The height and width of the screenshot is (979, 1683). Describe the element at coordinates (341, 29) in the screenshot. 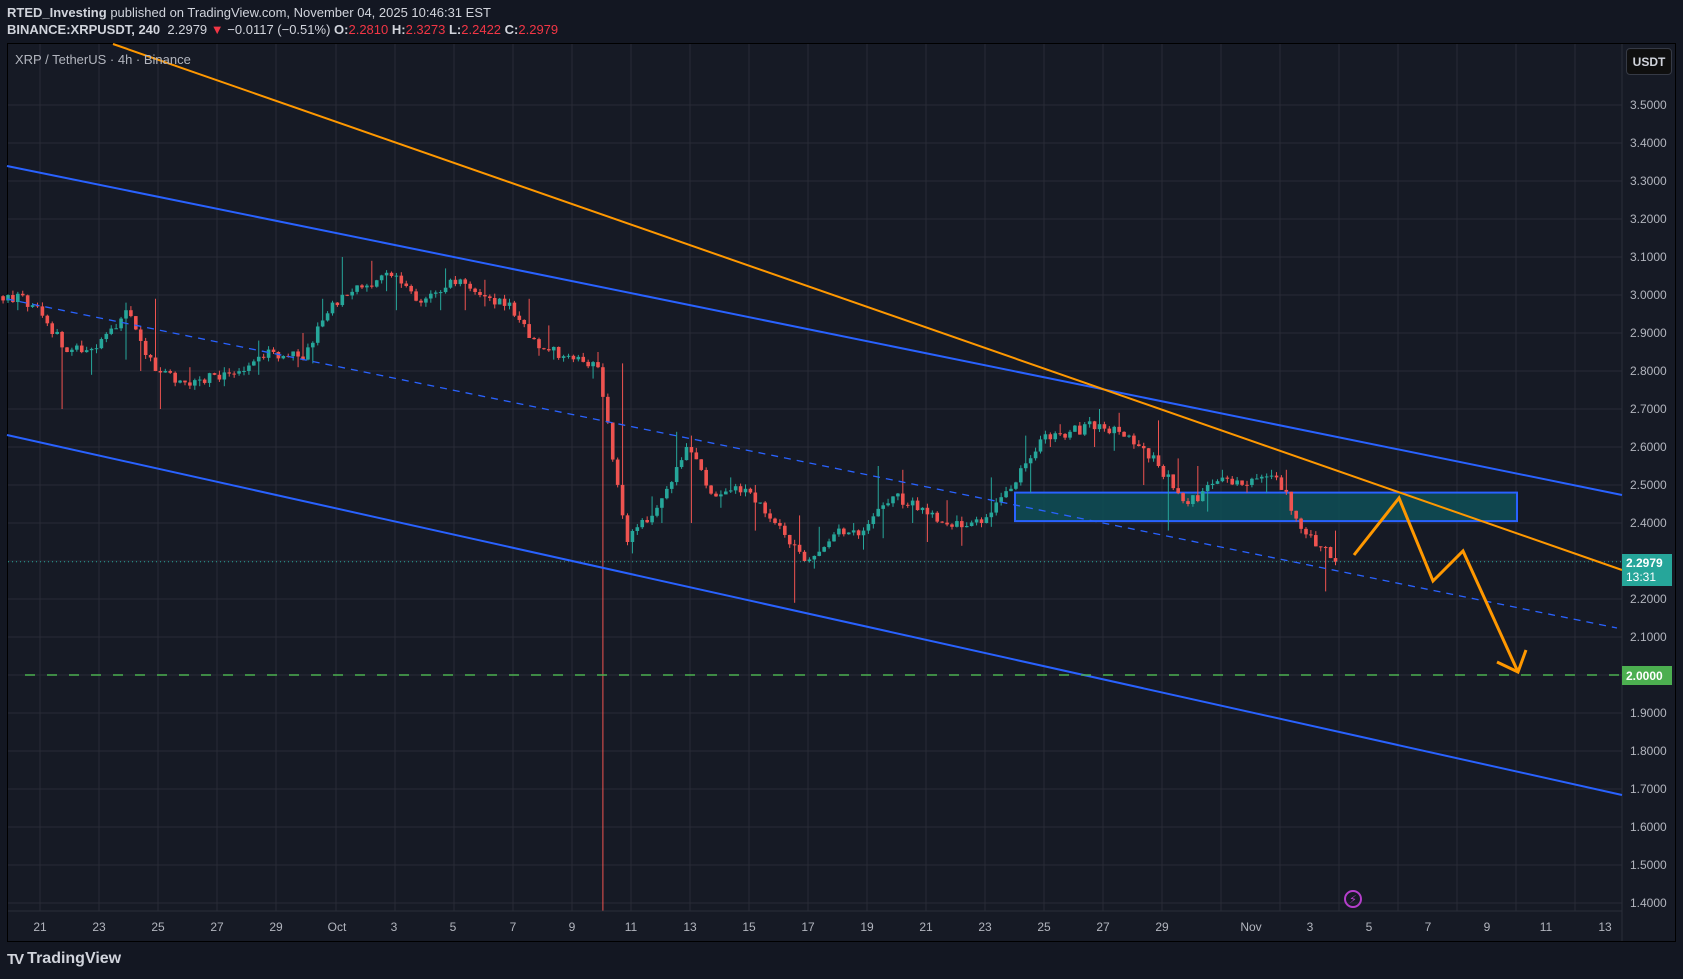

I see `open-label: O:` at that location.